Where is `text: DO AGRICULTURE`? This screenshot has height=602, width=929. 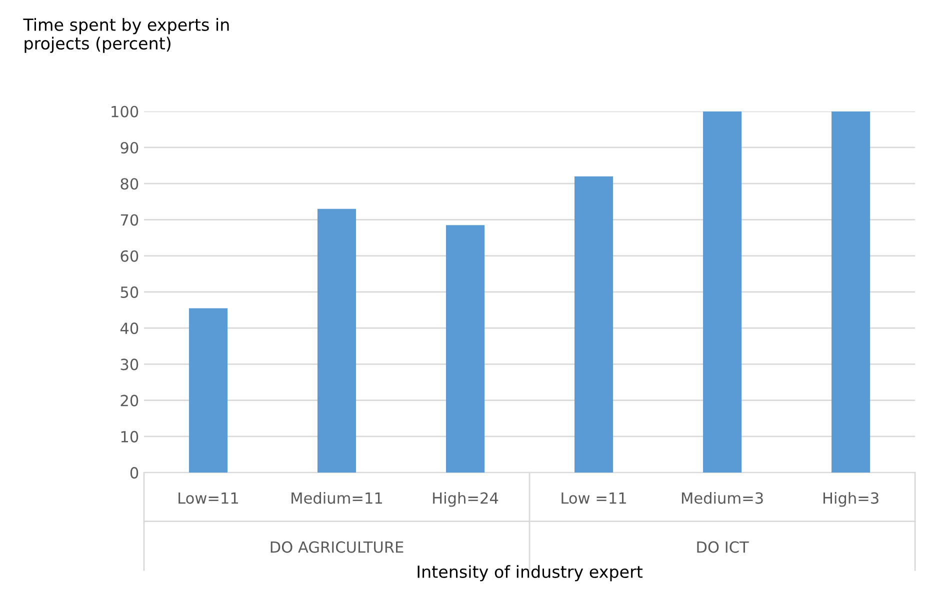
text: DO AGRICULTURE is located at coordinates (337, 547).